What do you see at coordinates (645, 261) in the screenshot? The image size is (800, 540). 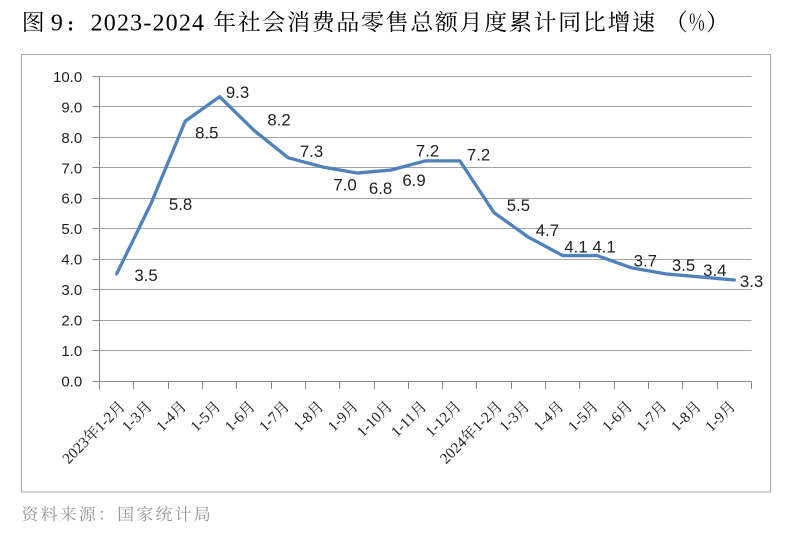 I see `svg-text: 3.7` at bounding box center [645, 261].